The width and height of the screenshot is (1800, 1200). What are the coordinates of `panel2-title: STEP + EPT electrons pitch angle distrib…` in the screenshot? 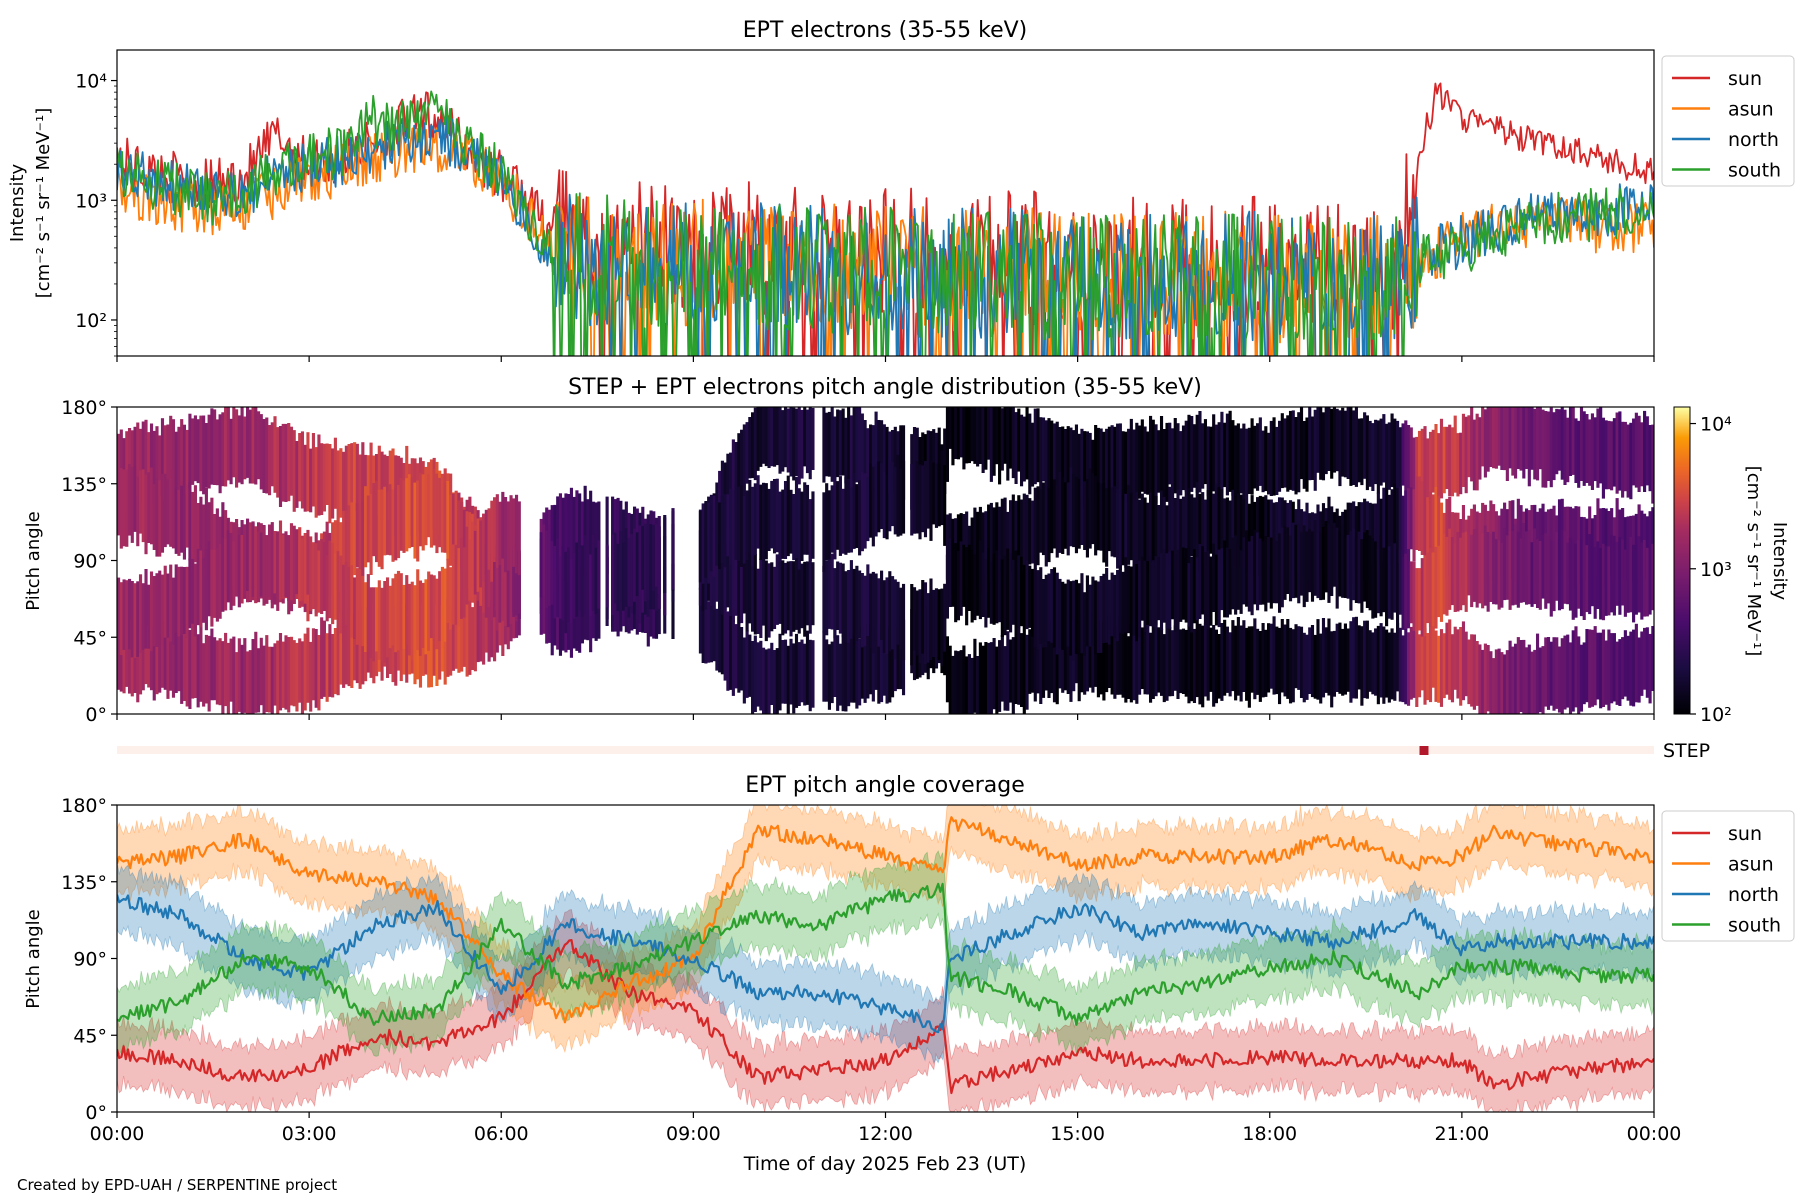 It's located at (885, 387).